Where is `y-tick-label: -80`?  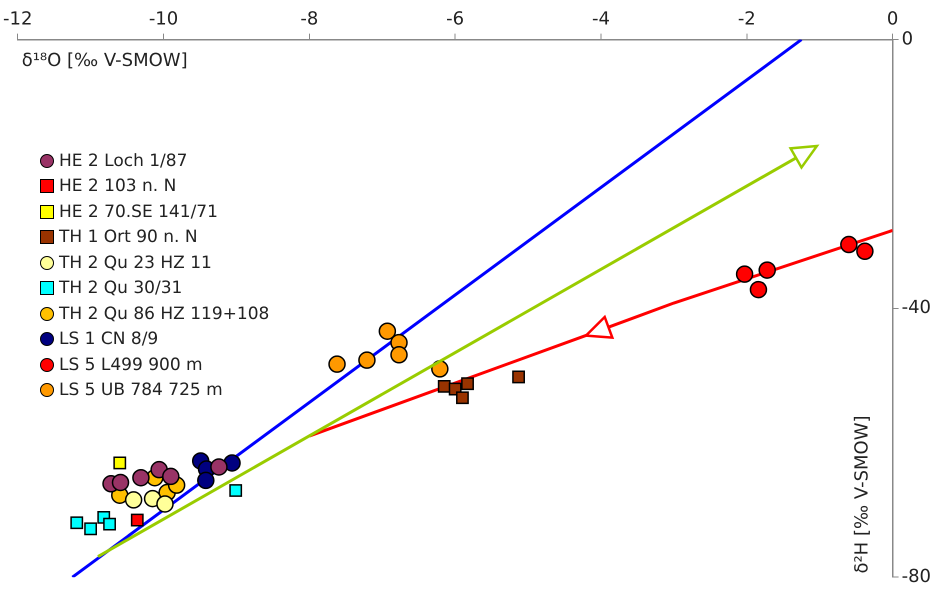 y-tick-label: -80 is located at coordinates (917, 576).